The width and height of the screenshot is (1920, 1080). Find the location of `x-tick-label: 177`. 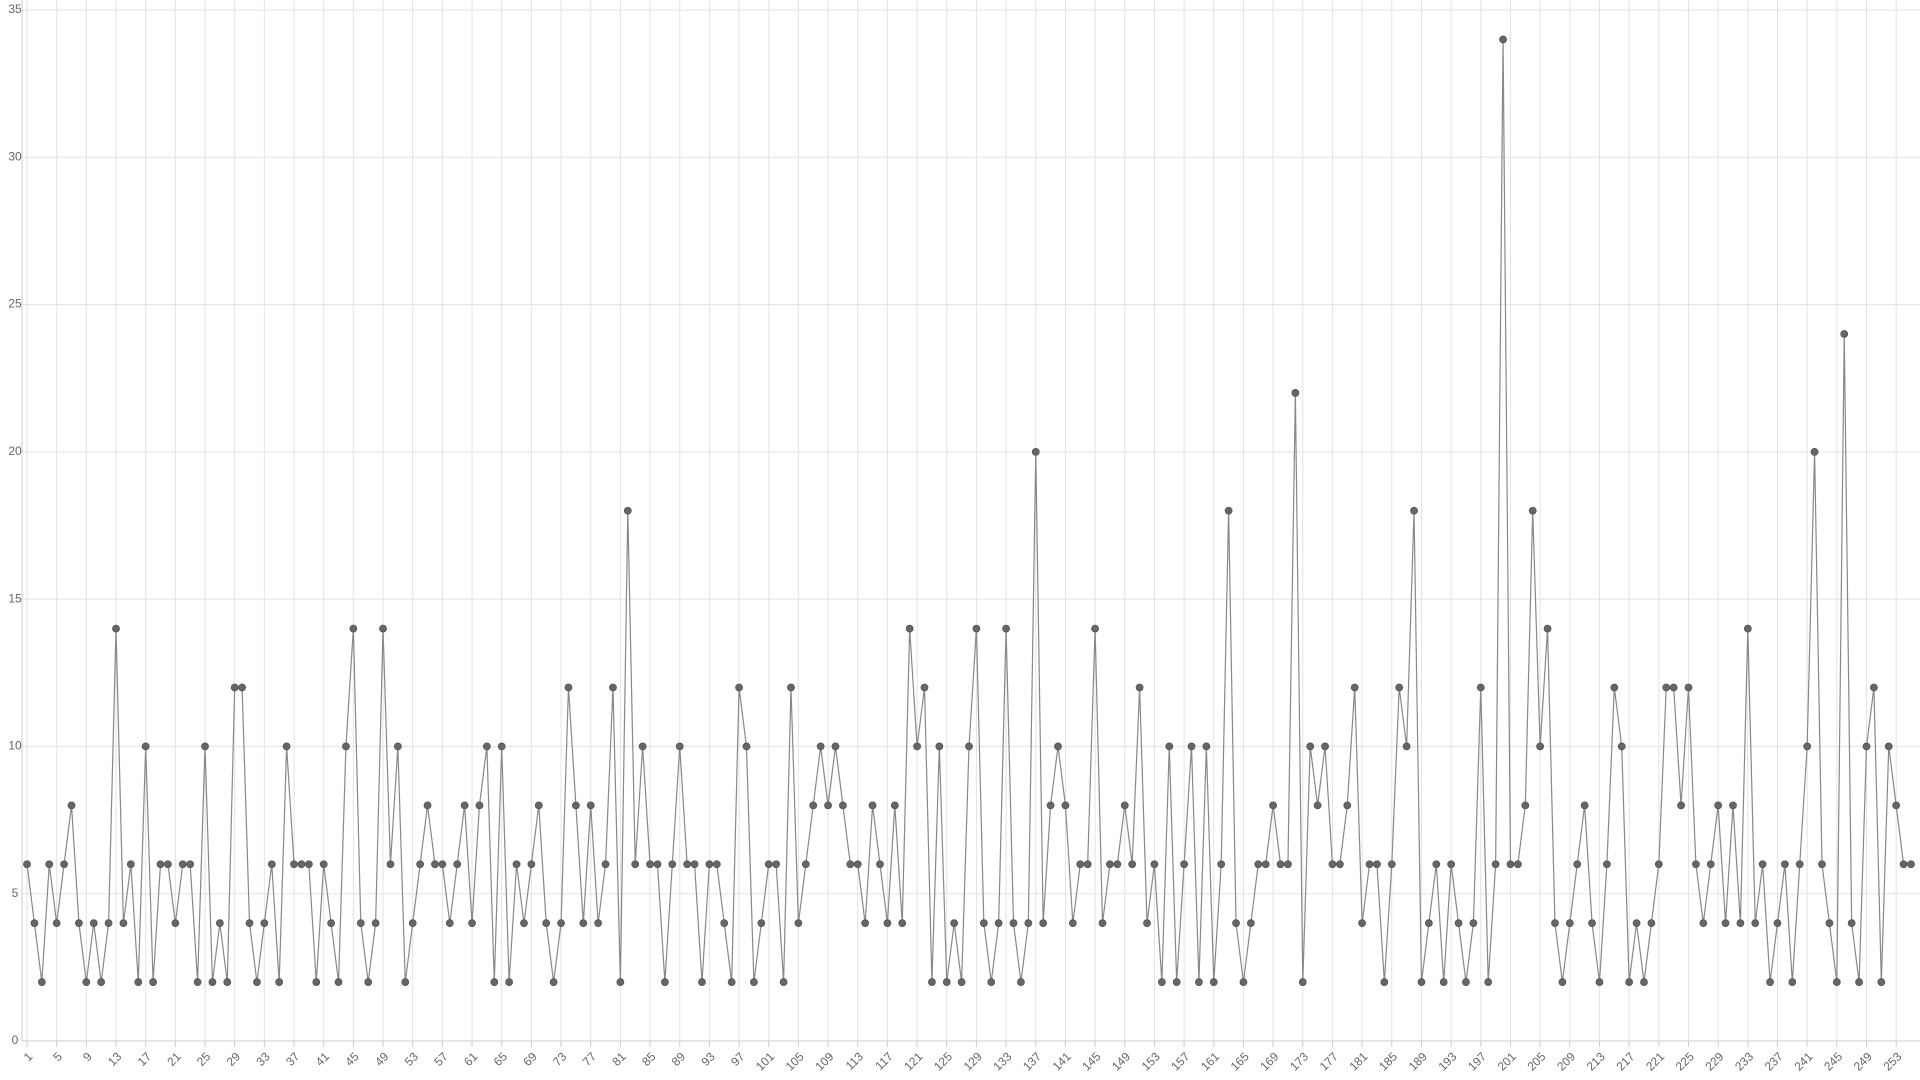

x-tick-label: 177 is located at coordinates (1329, 1061).